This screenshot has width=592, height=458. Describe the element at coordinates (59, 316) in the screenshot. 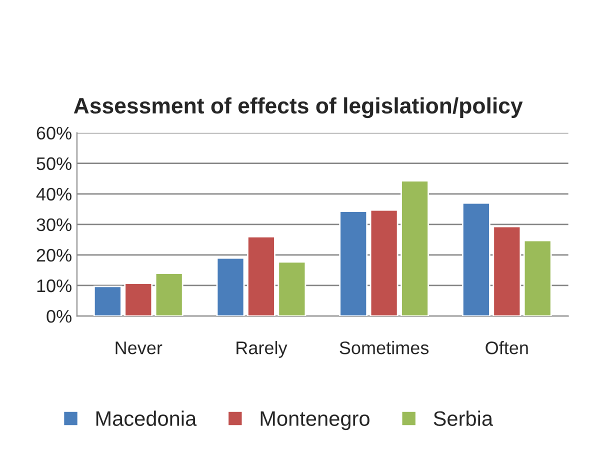

I see `y-tick-label: 0%` at that location.